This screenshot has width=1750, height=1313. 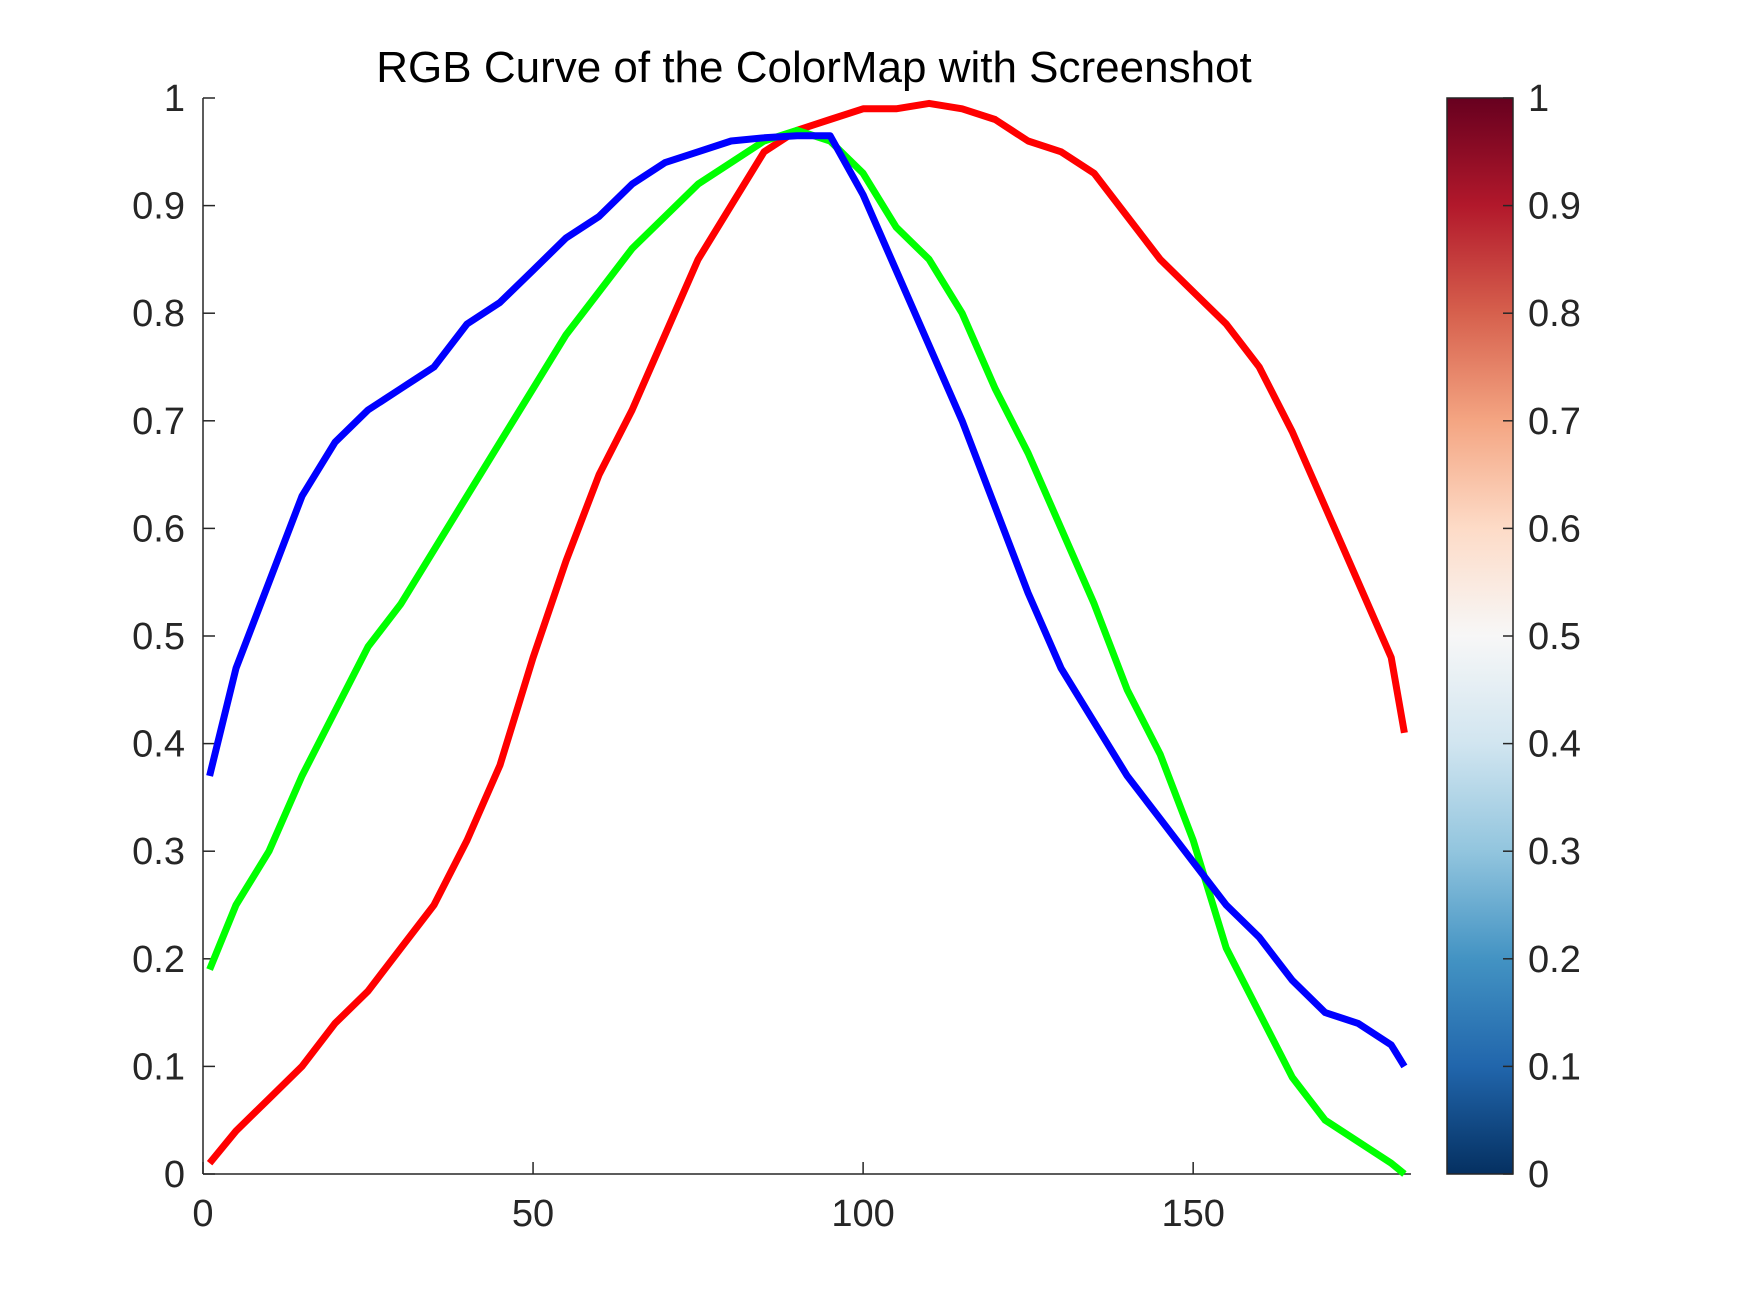 What do you see at coordinates (158, 314) in the screenshot?
I see `y-tick-label: 0.8` at bounding box center [158, 314].